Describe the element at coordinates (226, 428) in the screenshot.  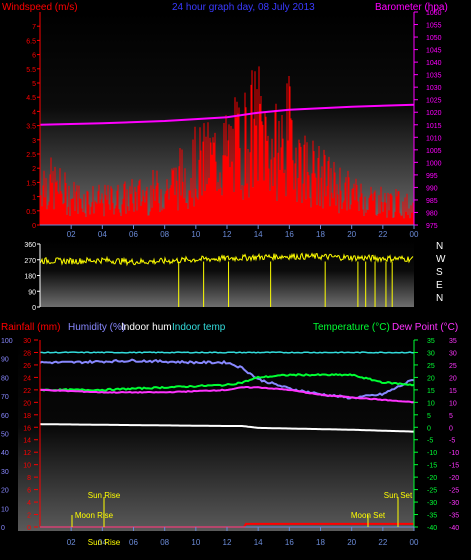
I see `indoor-hum-line` at that location.